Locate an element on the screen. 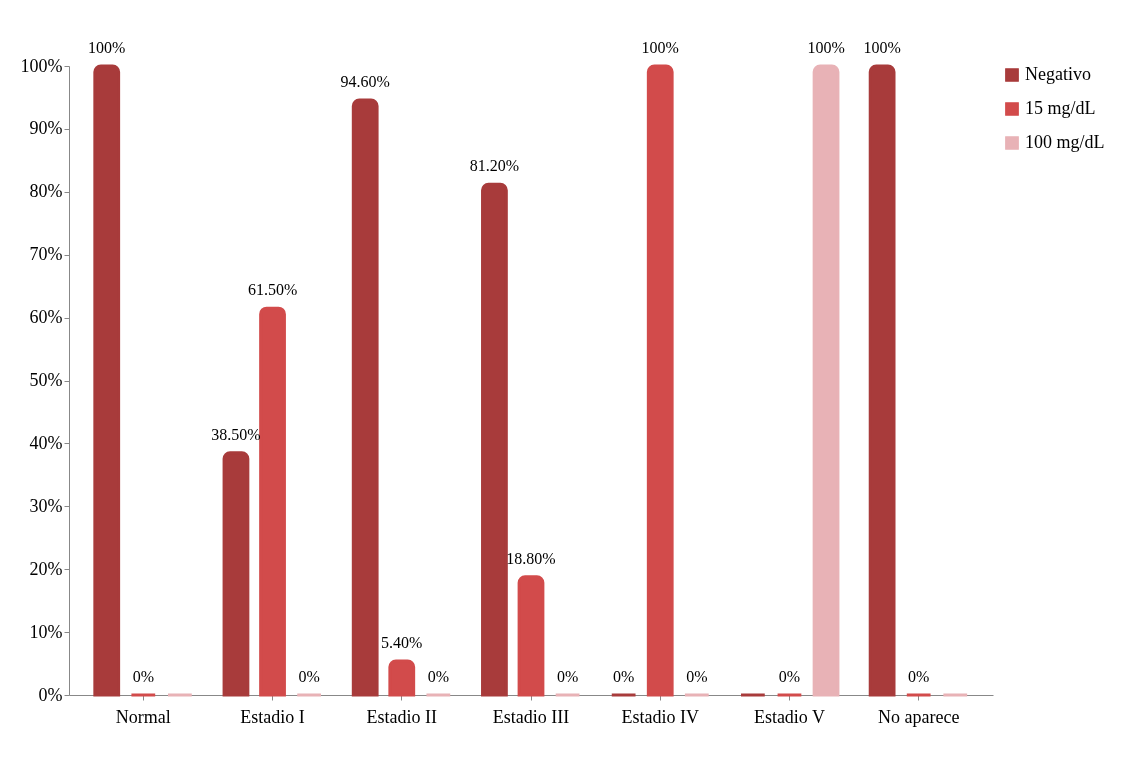 Image resolution: width=1135 pixels, height=766 pixels. x-tick-label: Estadio III is located at coordinates (531, 716).